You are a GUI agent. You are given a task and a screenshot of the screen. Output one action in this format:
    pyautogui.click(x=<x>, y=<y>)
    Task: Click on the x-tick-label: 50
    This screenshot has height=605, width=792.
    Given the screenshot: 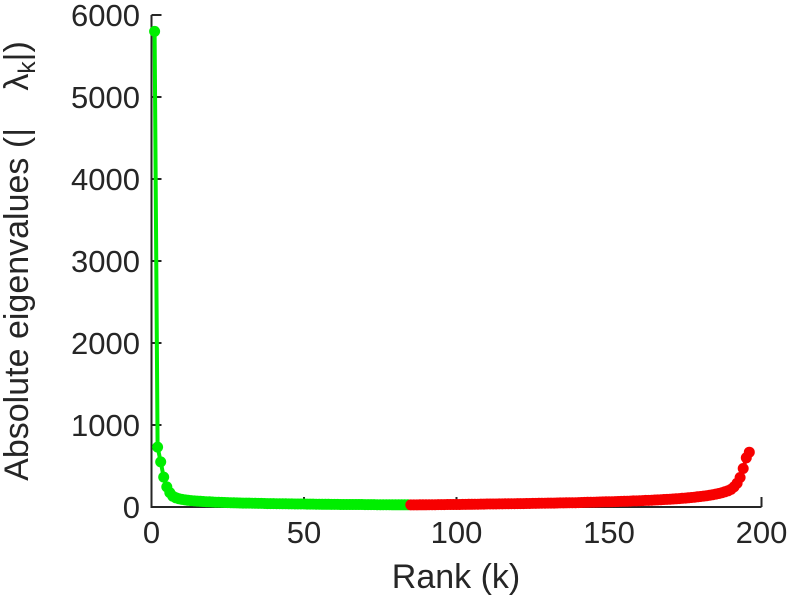 What is the action you would take?
    pyautogui.click(x=304, y=532)
    